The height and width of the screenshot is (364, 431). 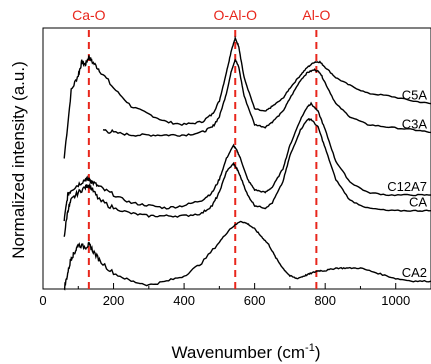 What do you see at coordinates (415, 95) in the screenshot?
I see `series-label-c5a: C5A` at bounding box center [415, 95].